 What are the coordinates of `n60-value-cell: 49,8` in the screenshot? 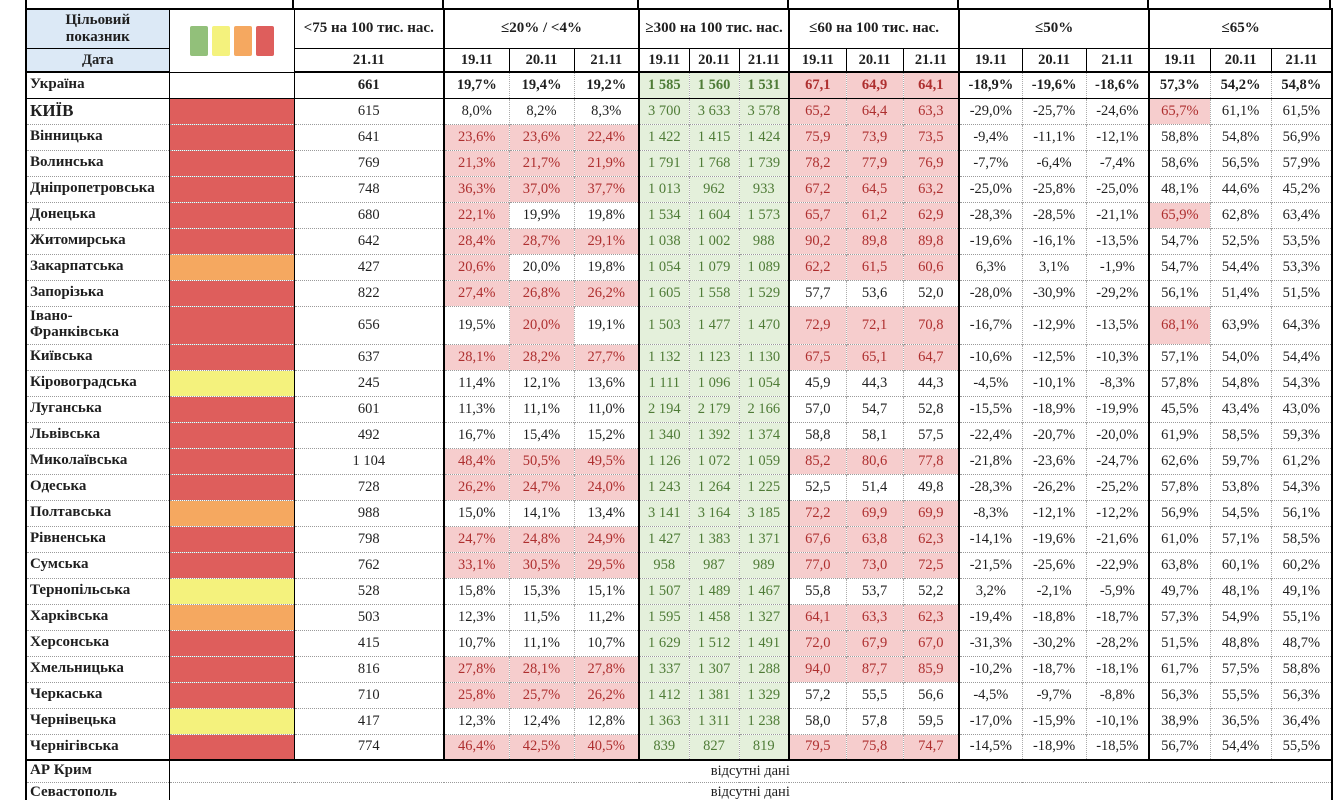 It's located at (931, 486).